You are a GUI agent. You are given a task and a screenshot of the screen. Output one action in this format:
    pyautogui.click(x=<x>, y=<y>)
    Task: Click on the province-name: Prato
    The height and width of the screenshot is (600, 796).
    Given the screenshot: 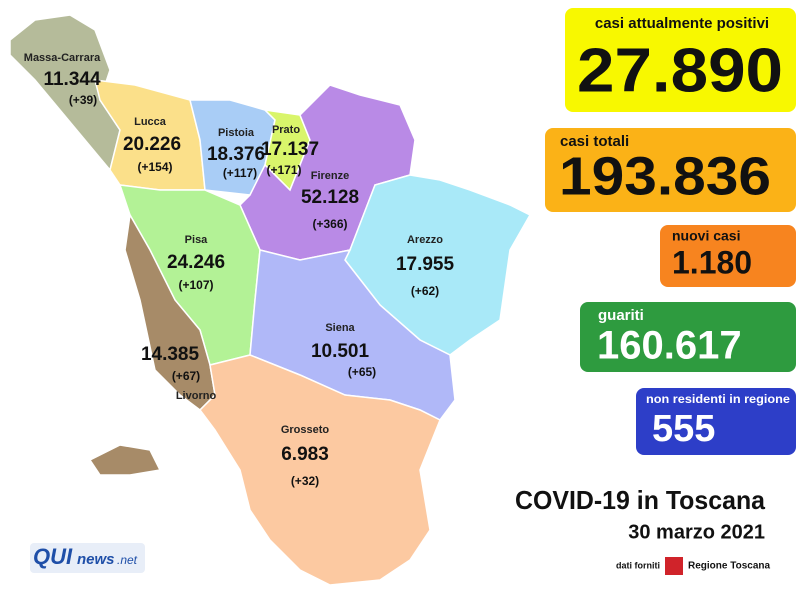 What is the action you would take?
    pyautogui.click(x=286, y=130)
    